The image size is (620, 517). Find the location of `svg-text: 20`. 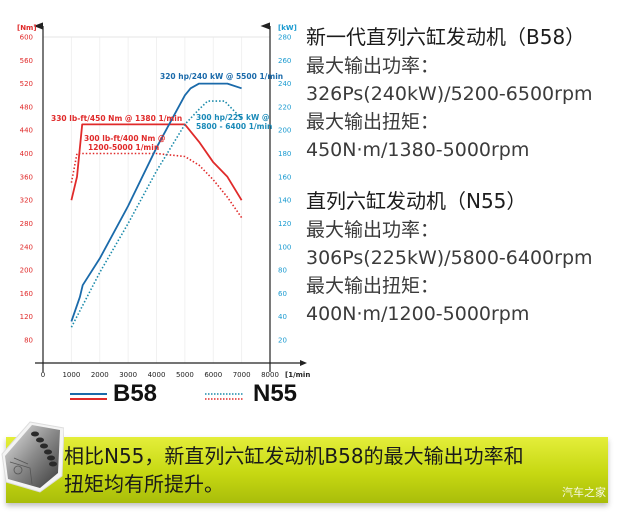

svg-text: 20 is located at coordinates (282, 341).